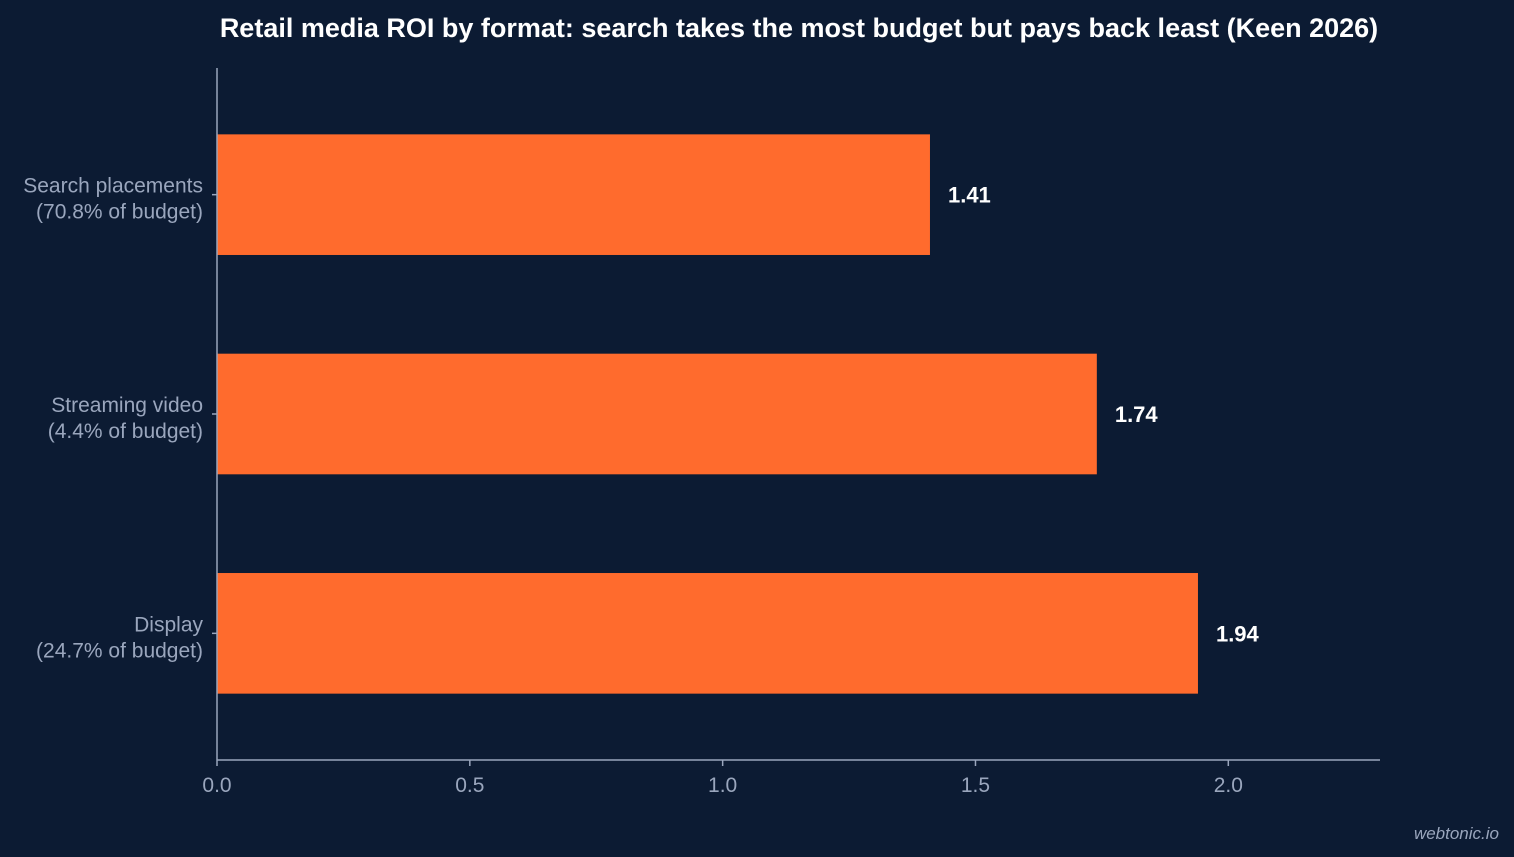 The image size is (1514, 857). Describe the element at coordinates (722, 785) in the screenshot. I see `x-tick-label-2: 1.0` at that location.